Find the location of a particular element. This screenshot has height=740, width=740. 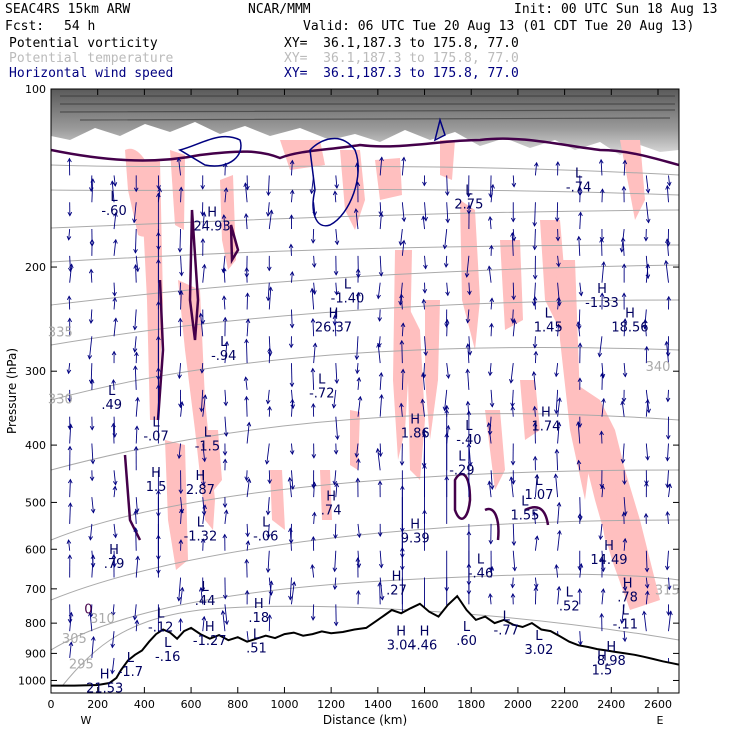

extremum-value: 1.07 is located at coordinates (538, 495).